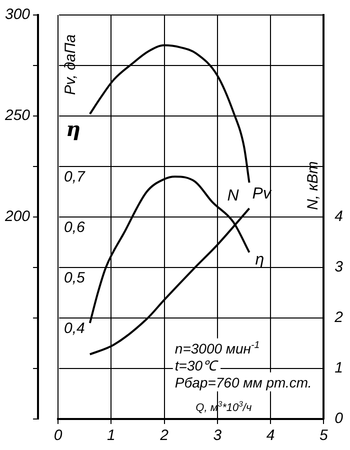 The width and height of the screenshot is (350, 450). I want to click on x-tick-label: 0, so click(58, 435).